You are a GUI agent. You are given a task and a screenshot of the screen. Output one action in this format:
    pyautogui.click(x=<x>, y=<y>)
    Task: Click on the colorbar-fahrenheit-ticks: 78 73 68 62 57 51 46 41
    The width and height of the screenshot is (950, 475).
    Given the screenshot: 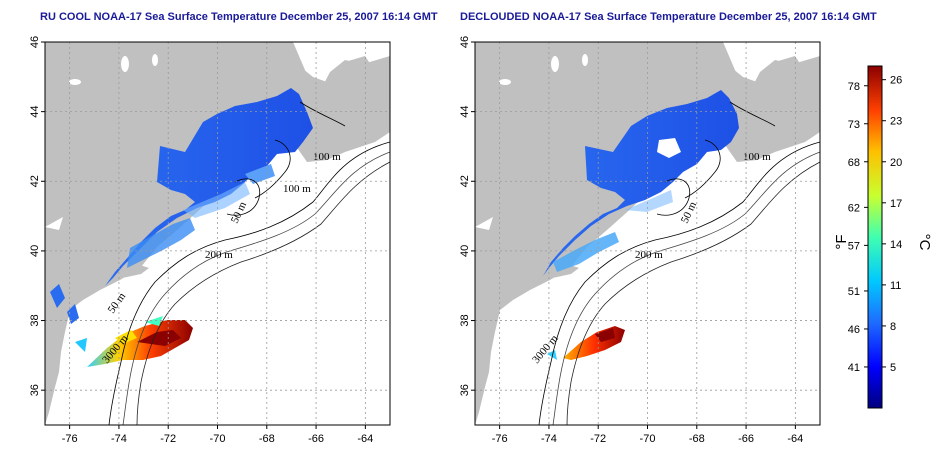 What is the action you would take?
    pyautogui.click(x=858, y=227)
    